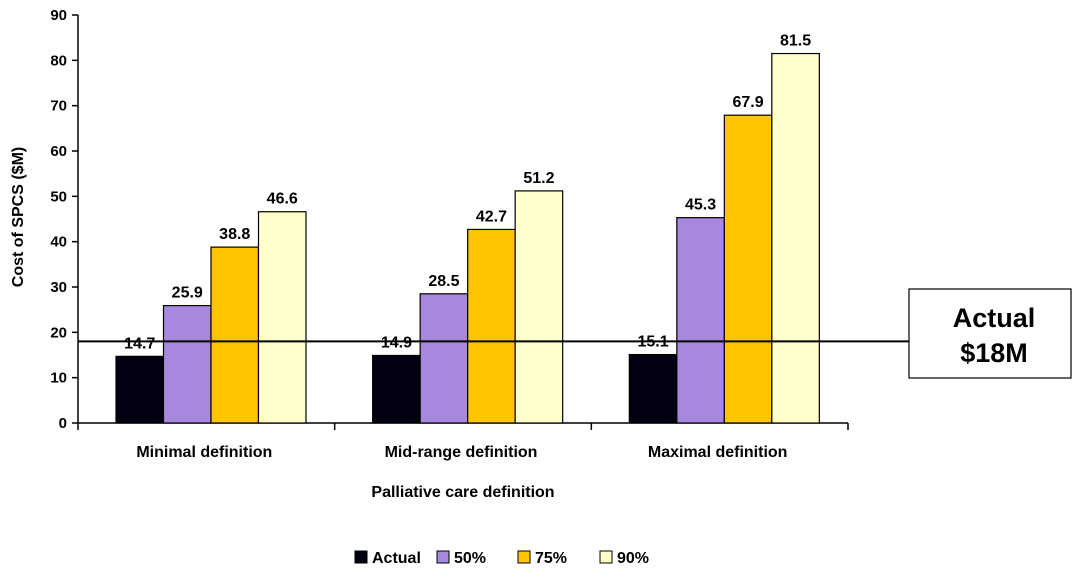  Describe the element at coordinates (538, 178) in the screenshot. I see `data-label: 51.2` at that location.